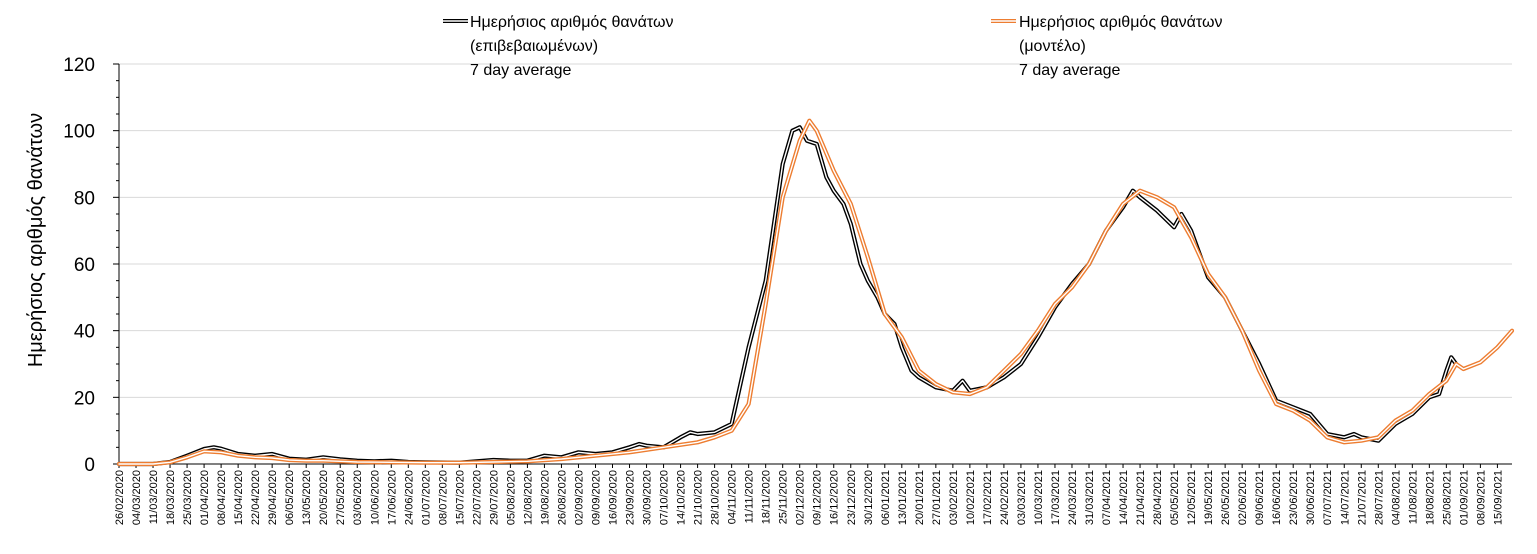 This screenshot has width=1537, height=554. Describe the element at coordinates (534, 46) in the screenshot. I see `legend-label-confirmed-line2: (επιβεβαιωμένων)` at that location.